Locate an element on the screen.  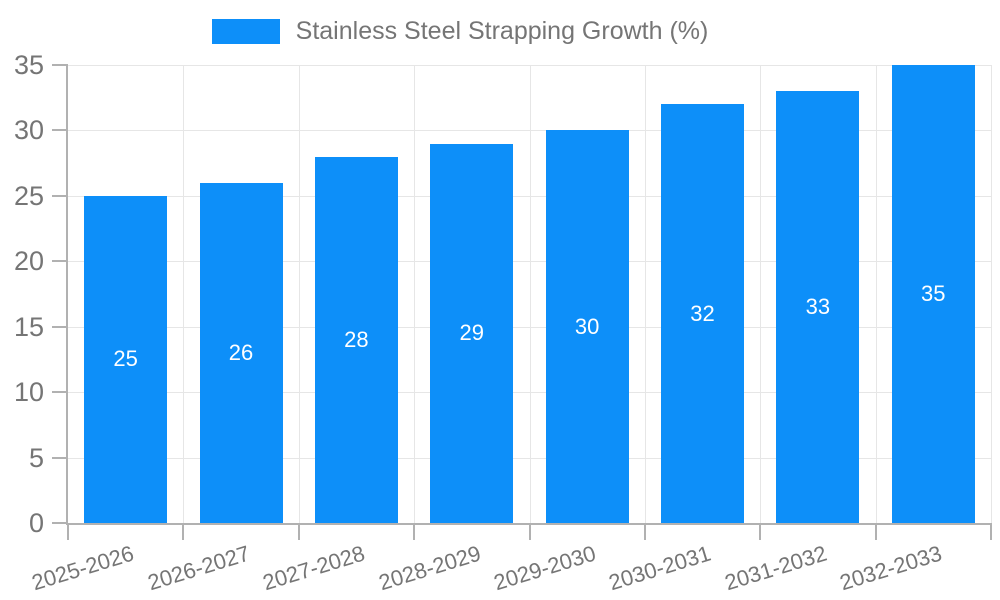
bar: 25 is located at coordinates (126, 359).